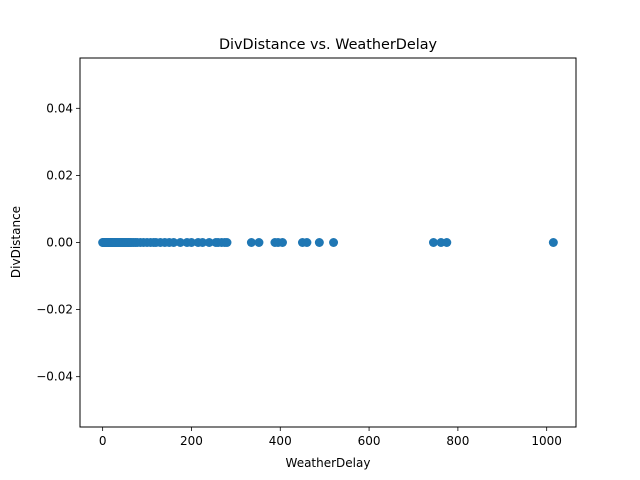 The height and width of the screenshot is (480, 640). What do you see at coordinates (16, 242) in the screenshot?
I see `y-axis-label: DivDistance` at bounding box center [16, 242].